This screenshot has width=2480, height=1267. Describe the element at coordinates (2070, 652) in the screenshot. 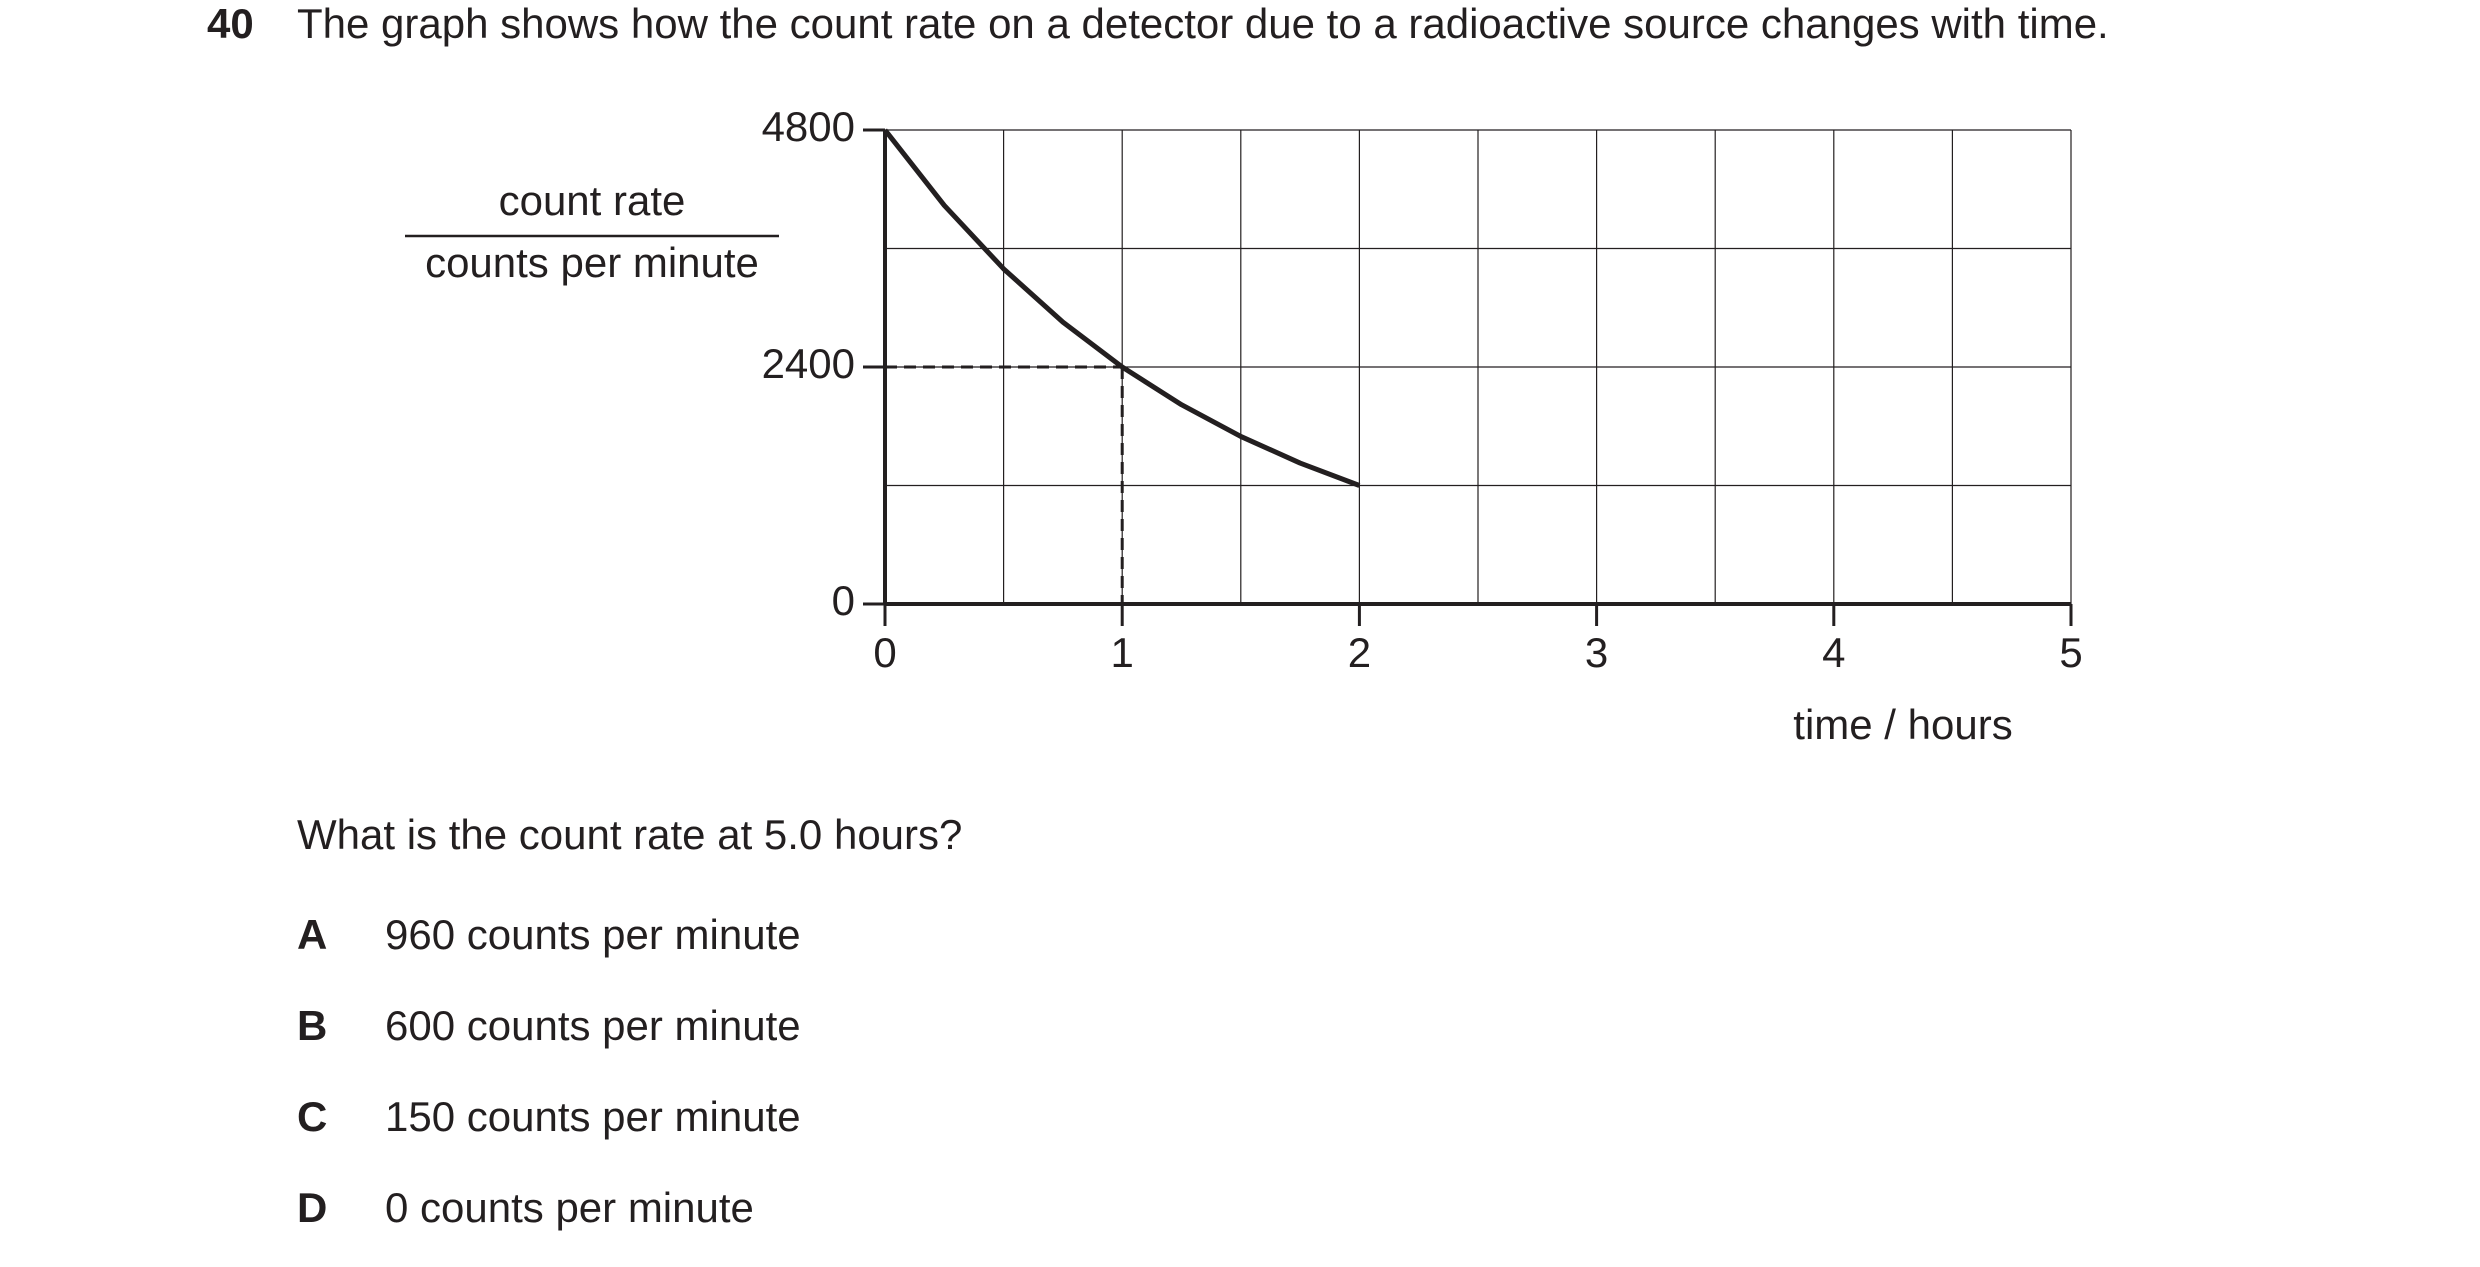

I see `x-tick-label: 5` at that location.